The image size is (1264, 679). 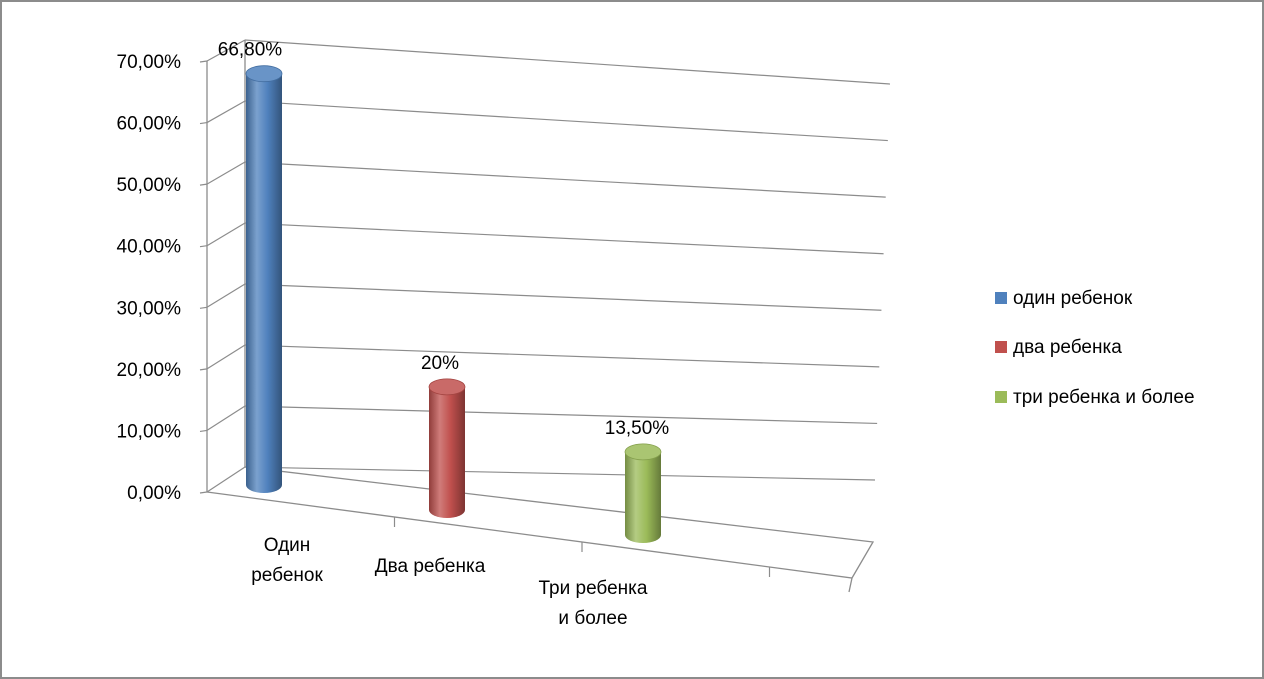 I want to click on x-tick-label: Два ребенка, so click(x=430, y=566).